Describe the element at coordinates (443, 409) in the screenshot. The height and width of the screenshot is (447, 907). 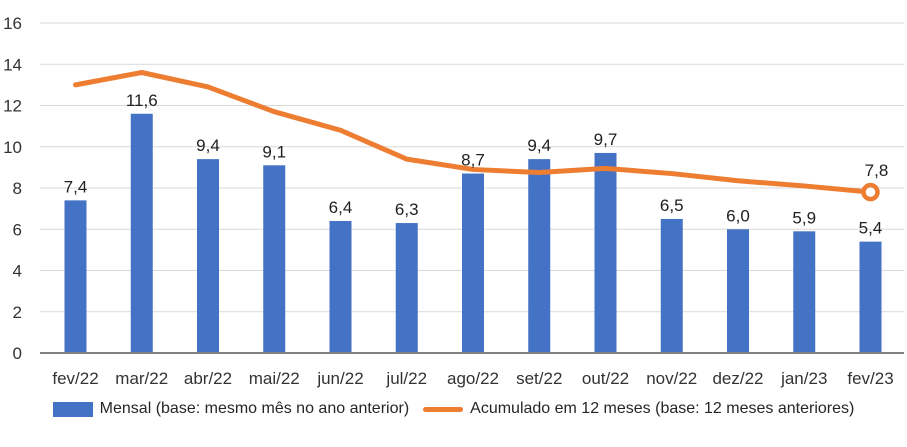
I see `legend-line-swatch` at that location.